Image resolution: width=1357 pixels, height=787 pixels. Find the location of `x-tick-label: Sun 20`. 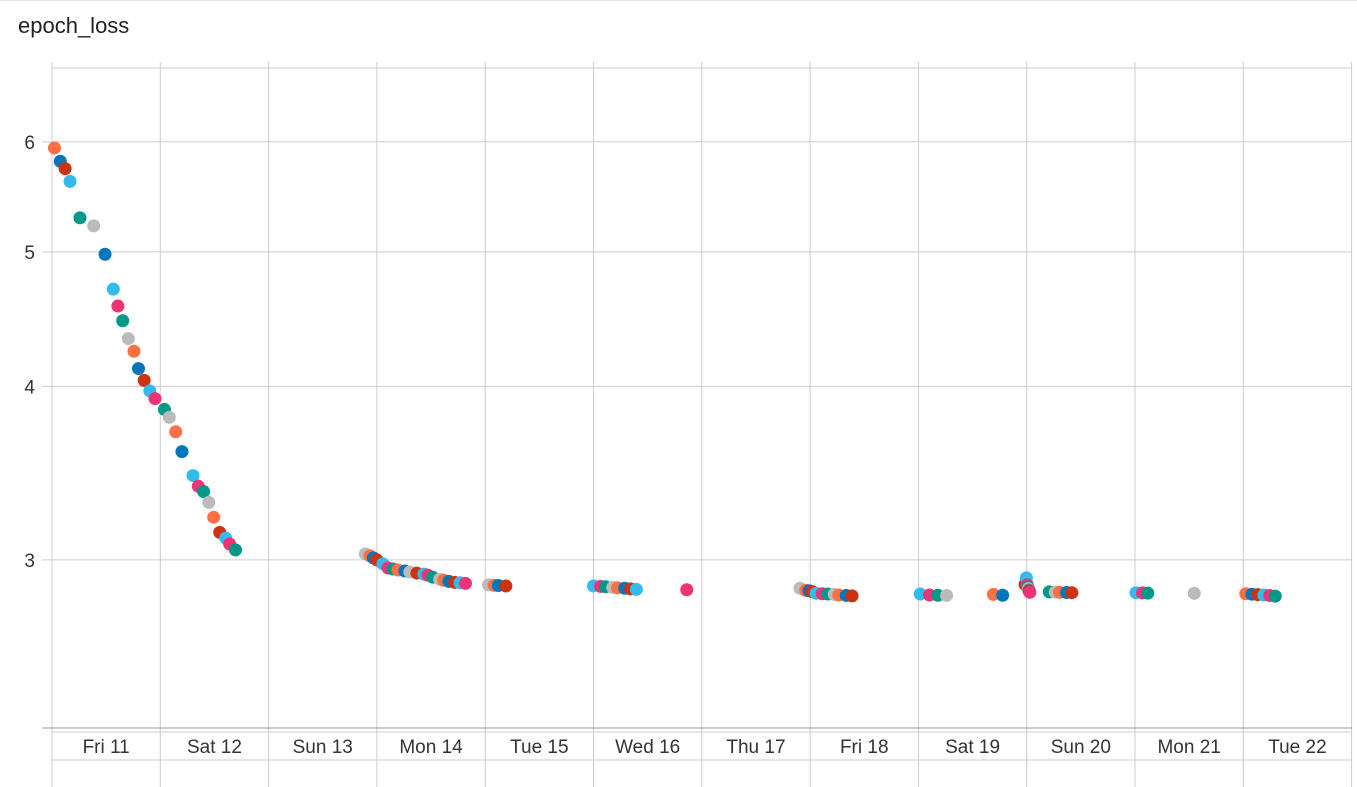

x-tick-label: Sun 20 is located at coordinates (1081, 747).